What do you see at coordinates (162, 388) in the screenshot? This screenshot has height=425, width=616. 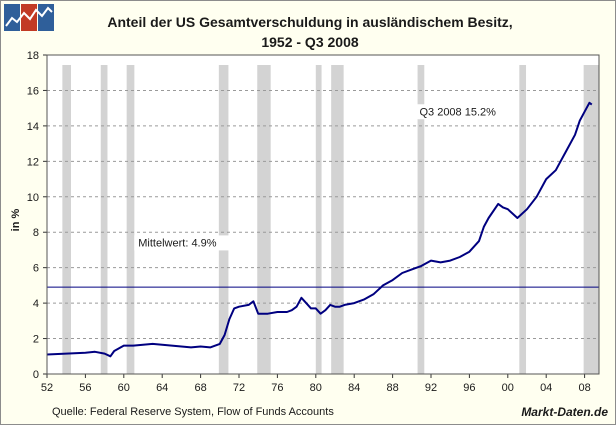 I see `x-tick-label: 64` at bounding box center [162, 388].